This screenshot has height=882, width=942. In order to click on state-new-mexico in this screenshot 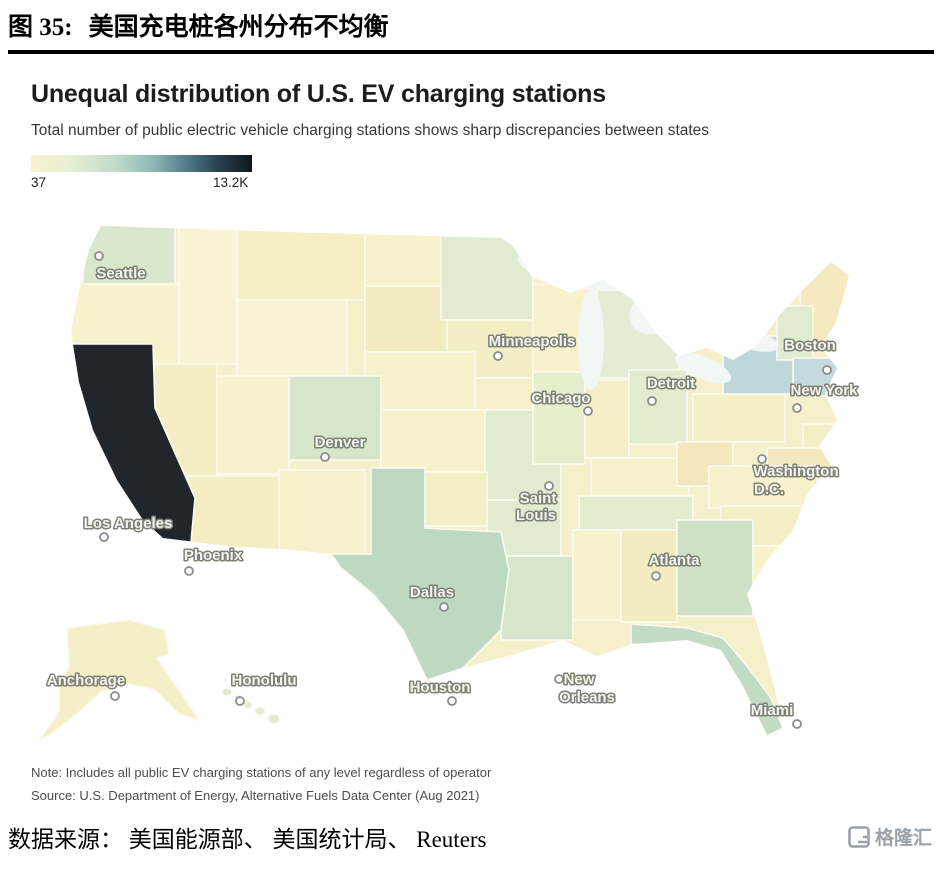, I will do `click(322, 518)`.